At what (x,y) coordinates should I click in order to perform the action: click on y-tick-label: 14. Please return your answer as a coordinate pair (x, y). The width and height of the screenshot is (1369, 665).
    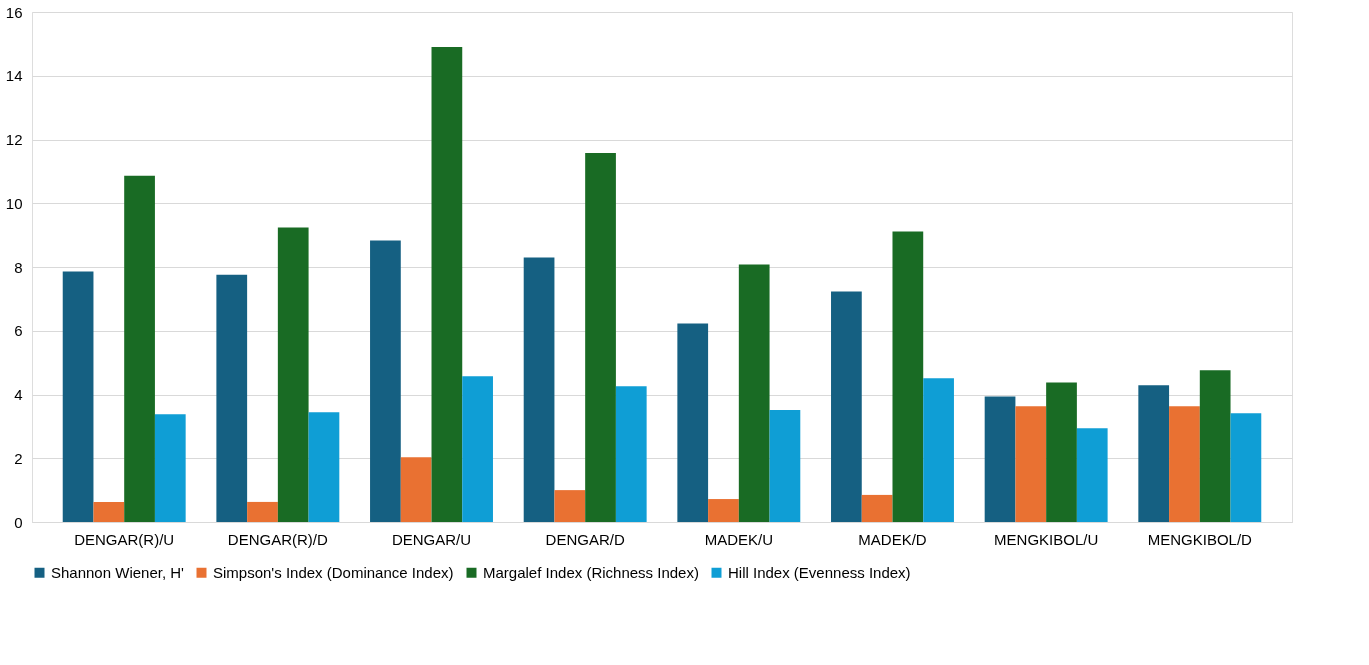
    Looking at the image, I should click on (14, 76).